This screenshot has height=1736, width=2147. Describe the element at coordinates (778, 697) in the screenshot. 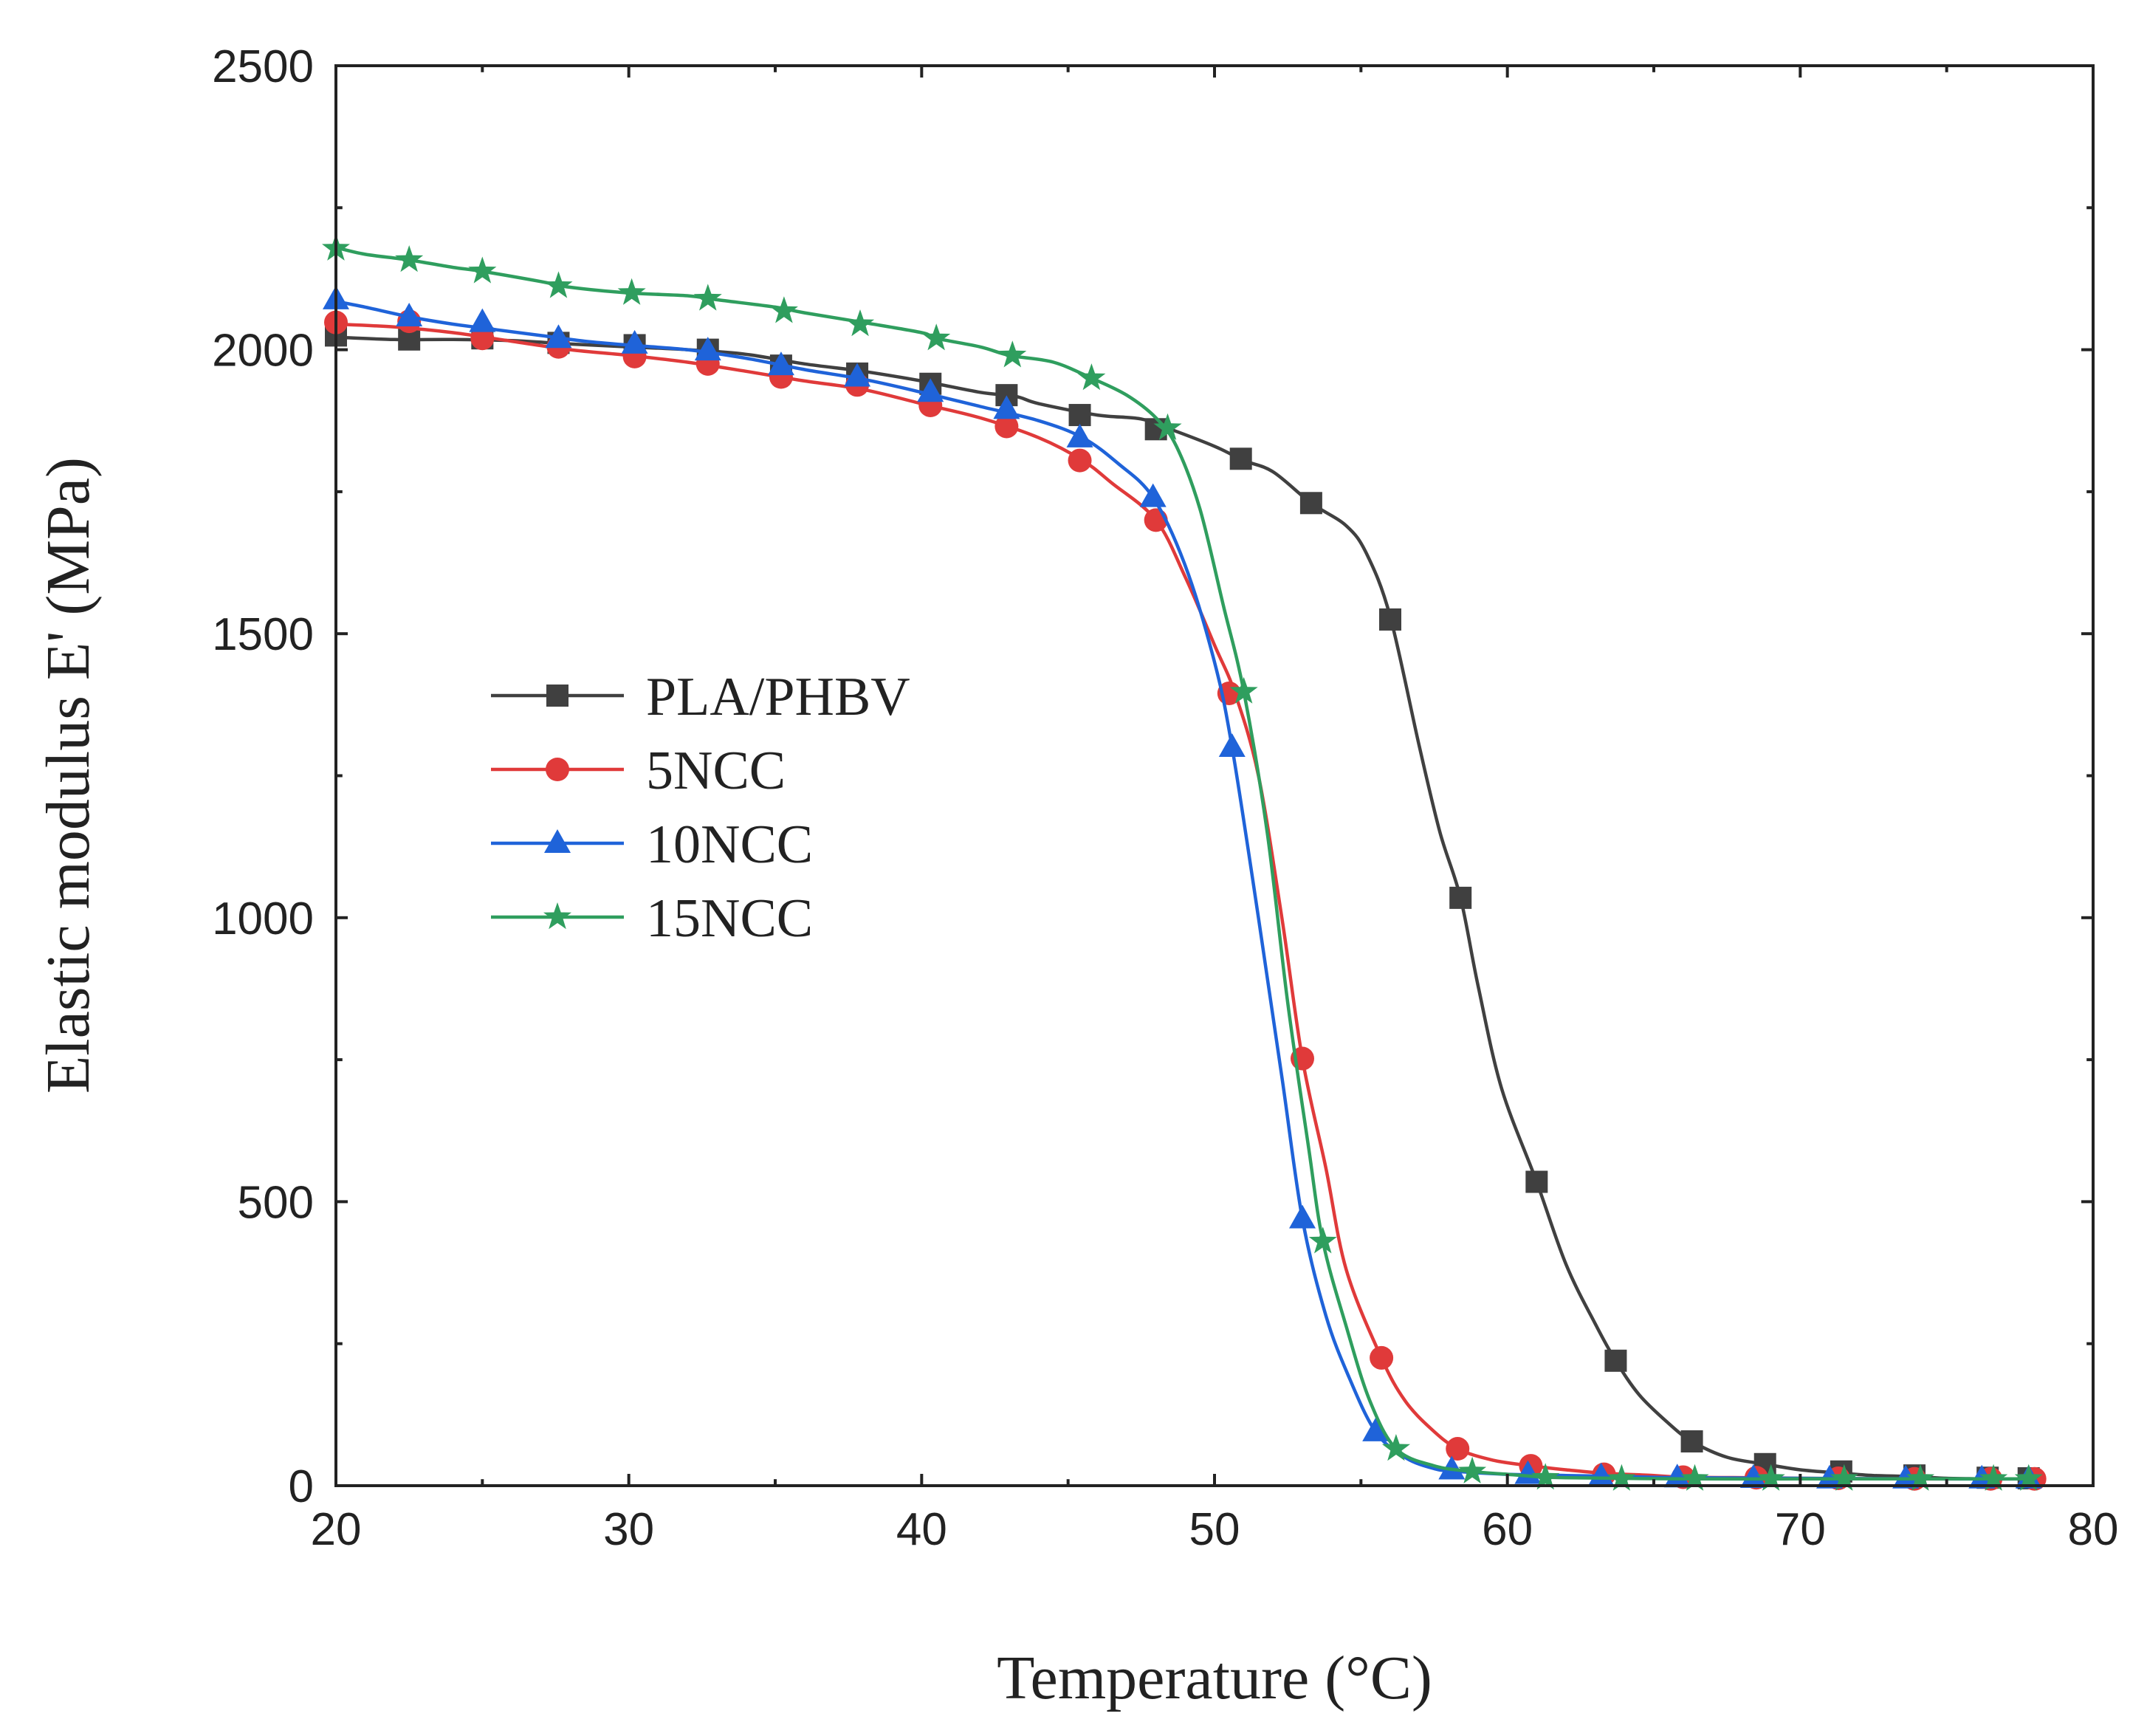

I see `legend-label: PLA/PHBV` at that location.